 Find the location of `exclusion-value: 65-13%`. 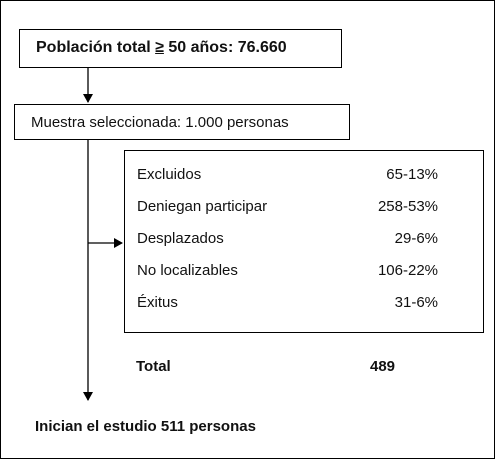

exclusion-value: 65-13% is located at coordinates (412, 174).